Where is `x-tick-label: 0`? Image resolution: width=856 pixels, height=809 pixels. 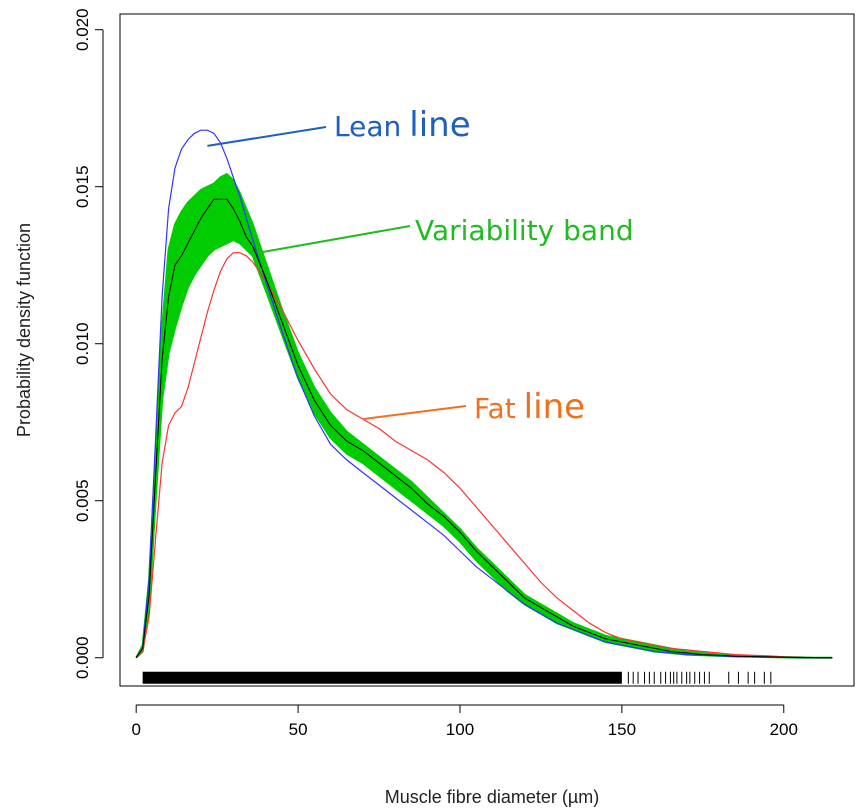
x-tick-label: 0 is located at coordinates (135, 729).